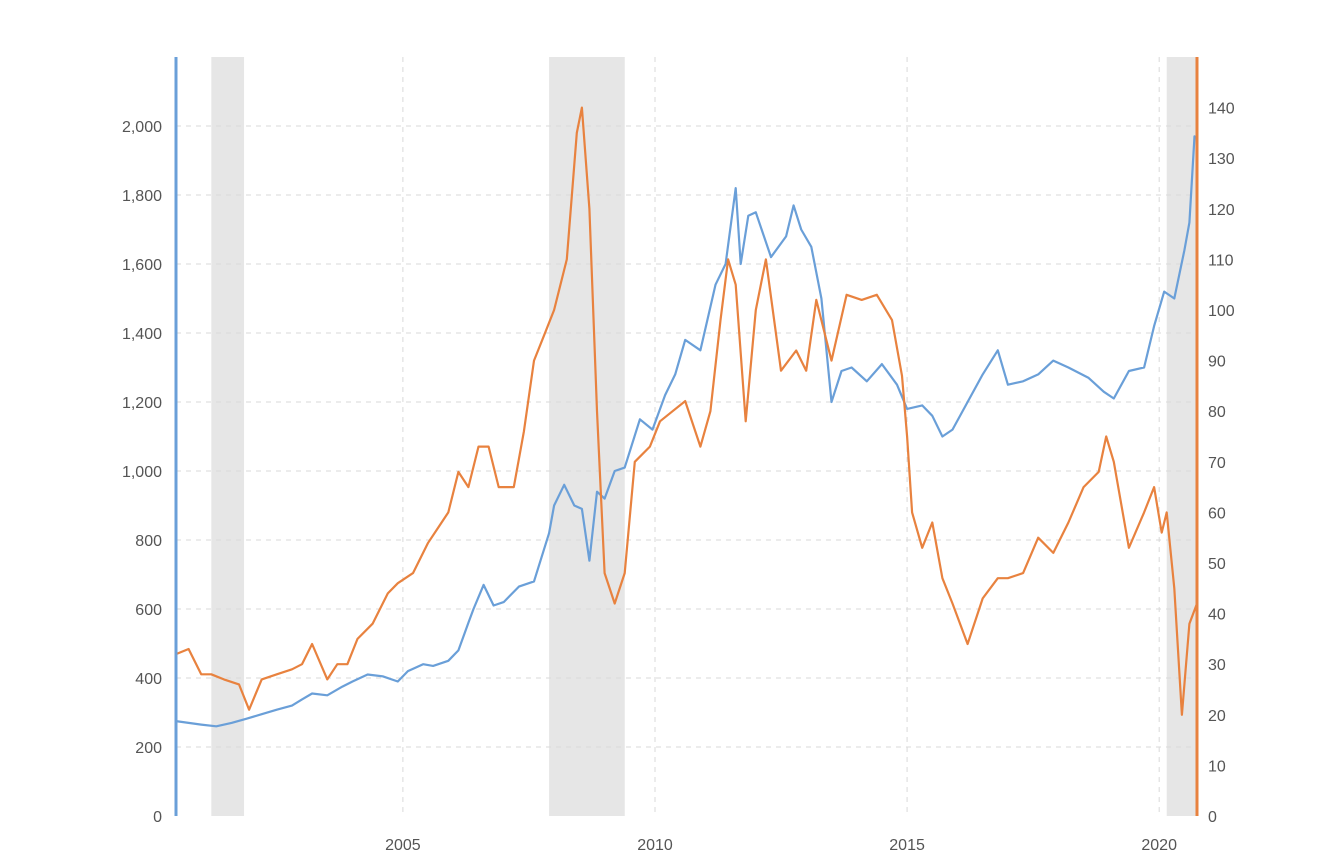 This screenshot has width=1338, height=866. I want to click on left-y-tick-label: 800, so click(148, 541).